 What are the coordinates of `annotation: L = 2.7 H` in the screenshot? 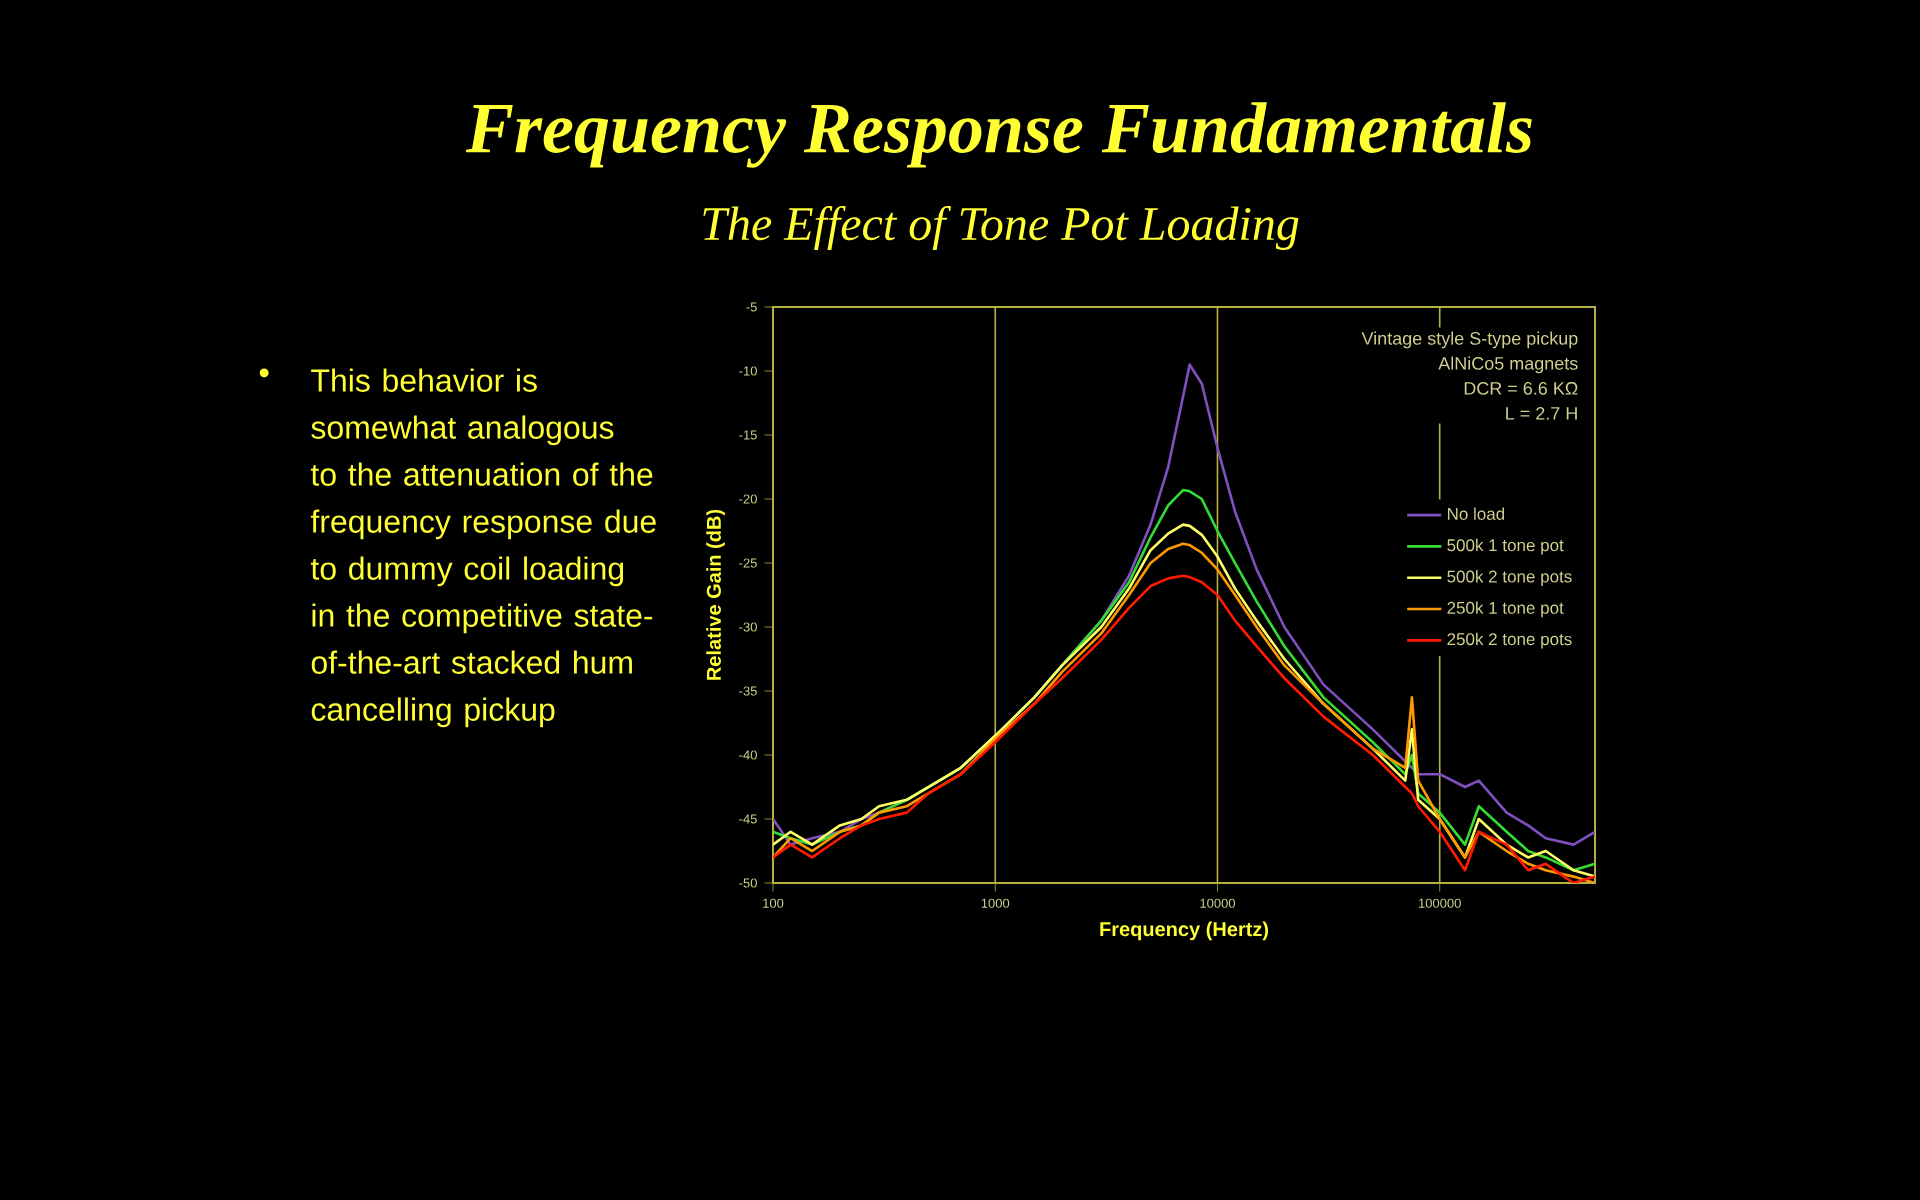 It's located at (1541, 413).